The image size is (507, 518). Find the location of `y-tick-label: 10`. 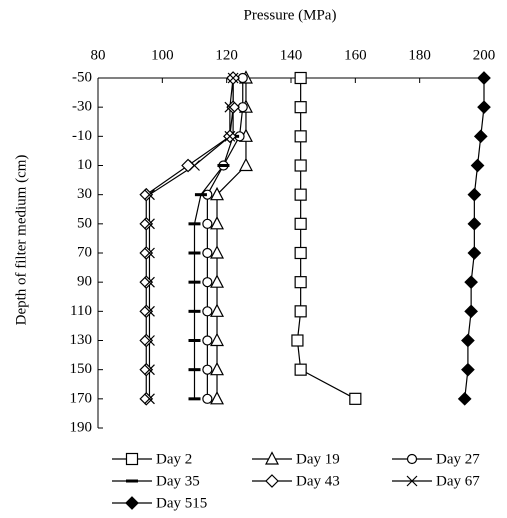

y-tick-label: 10 is located at coordinates (84, 165).